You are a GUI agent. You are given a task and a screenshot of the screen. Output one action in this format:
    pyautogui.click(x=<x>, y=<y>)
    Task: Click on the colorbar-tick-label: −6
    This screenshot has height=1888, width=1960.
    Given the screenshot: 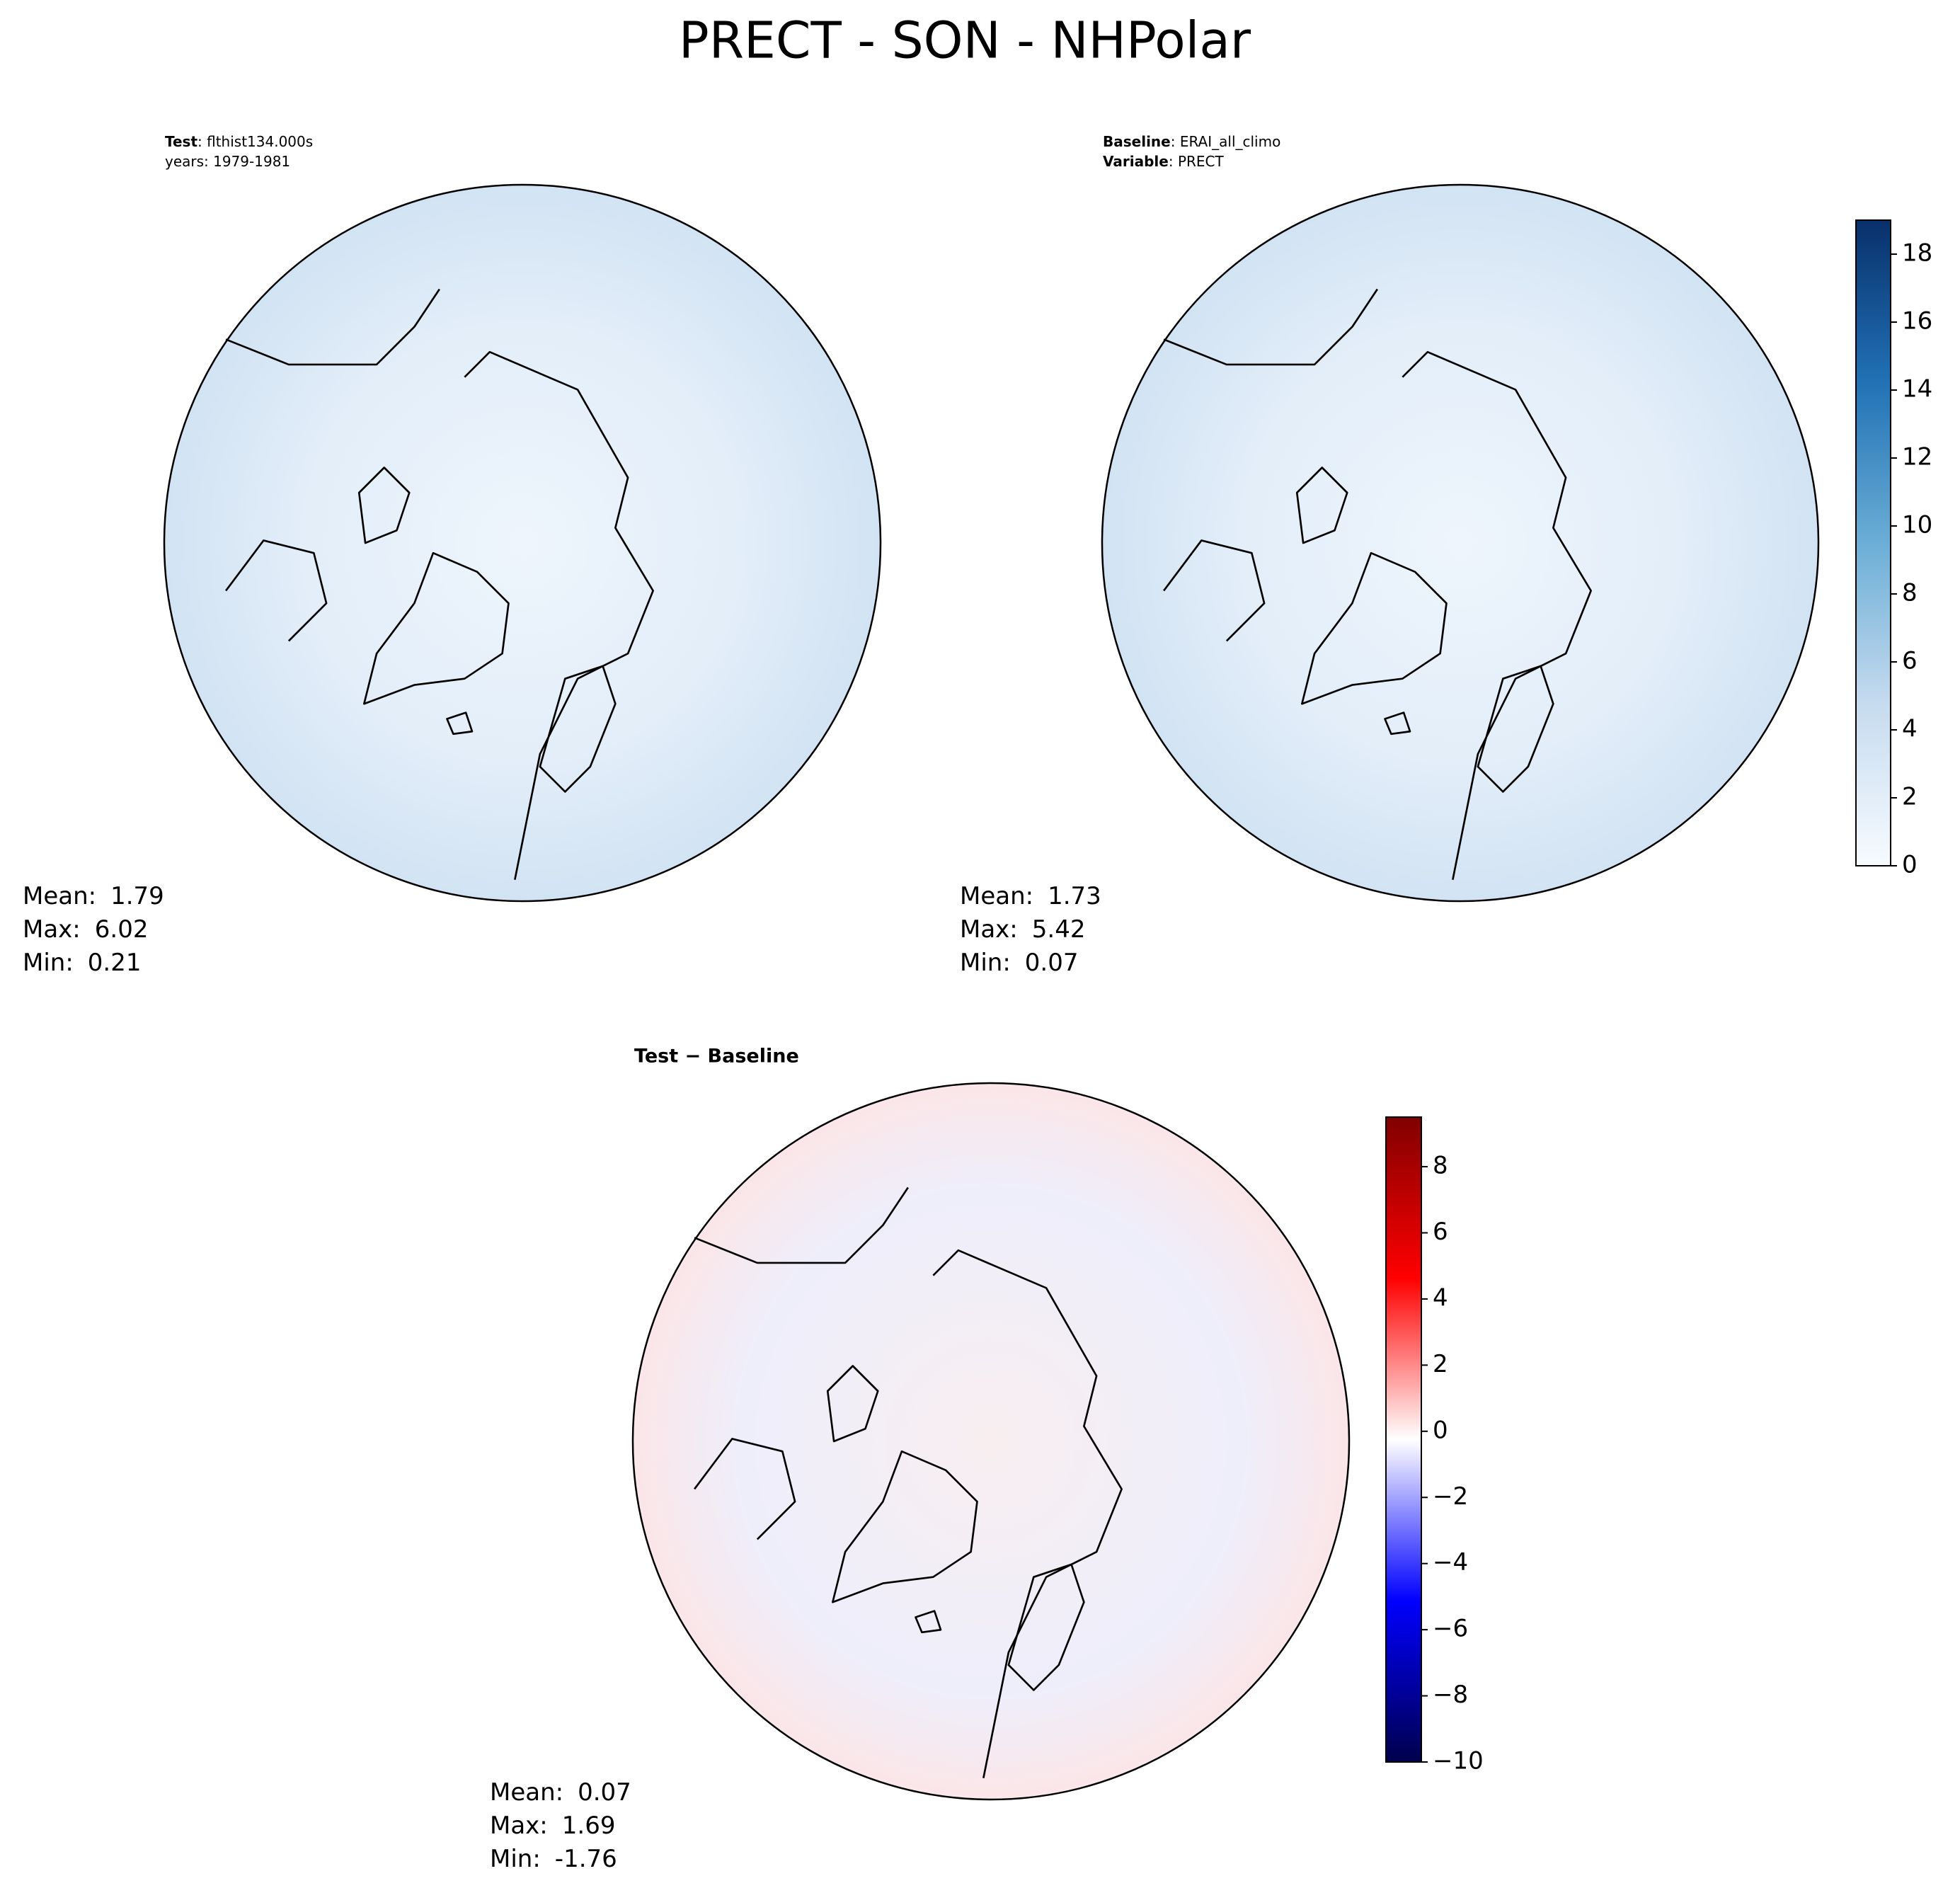 What is the action you would take?
    pyautogui.click(x=1450, y=1629)
    